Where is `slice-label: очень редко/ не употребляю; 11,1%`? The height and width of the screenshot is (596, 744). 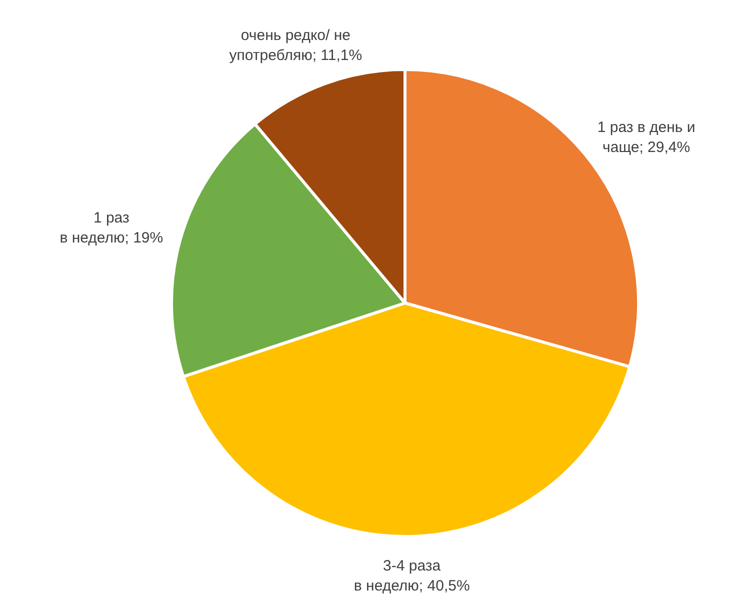 slice-label: очень редко/ не употребляю; 11,1% is located at coordinates (295, 45).